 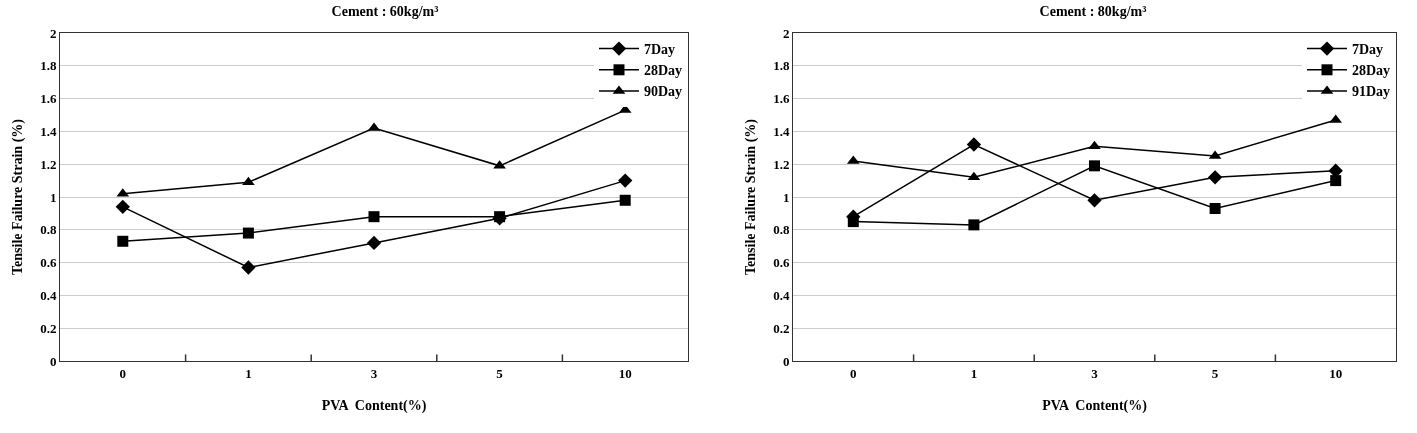 I want to click on legend-label: 90Day, so click(x=663, y=92).